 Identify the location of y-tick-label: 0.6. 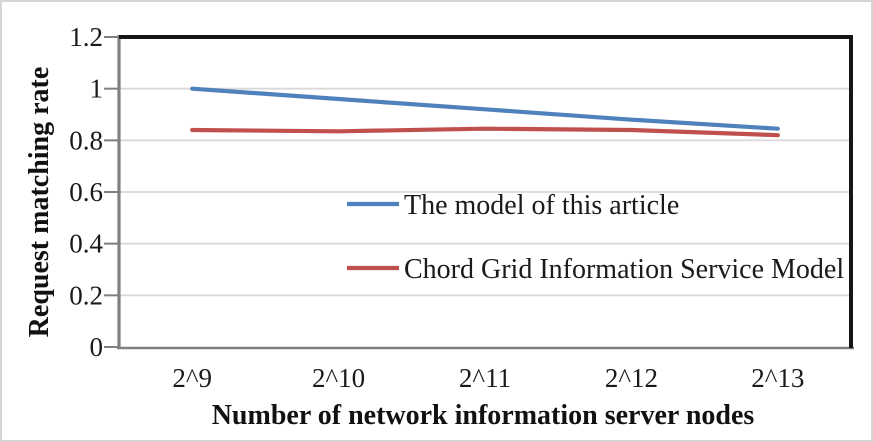
(86, 192).